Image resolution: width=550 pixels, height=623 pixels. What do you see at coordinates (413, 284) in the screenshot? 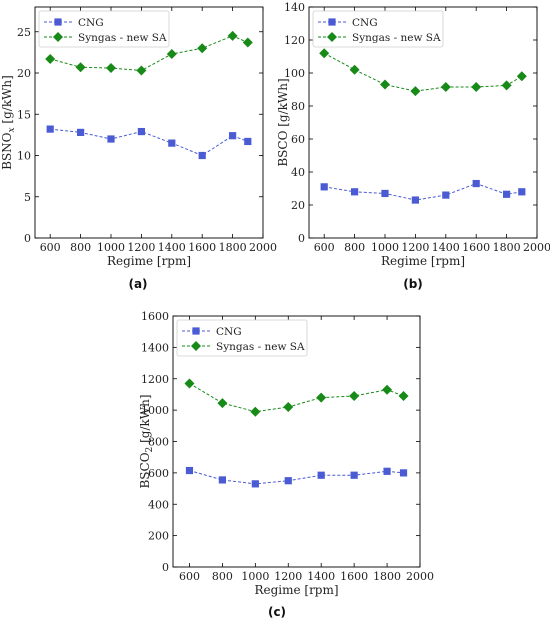
I see `subfigure-caption: (b)` at bounding box center [413, 284].